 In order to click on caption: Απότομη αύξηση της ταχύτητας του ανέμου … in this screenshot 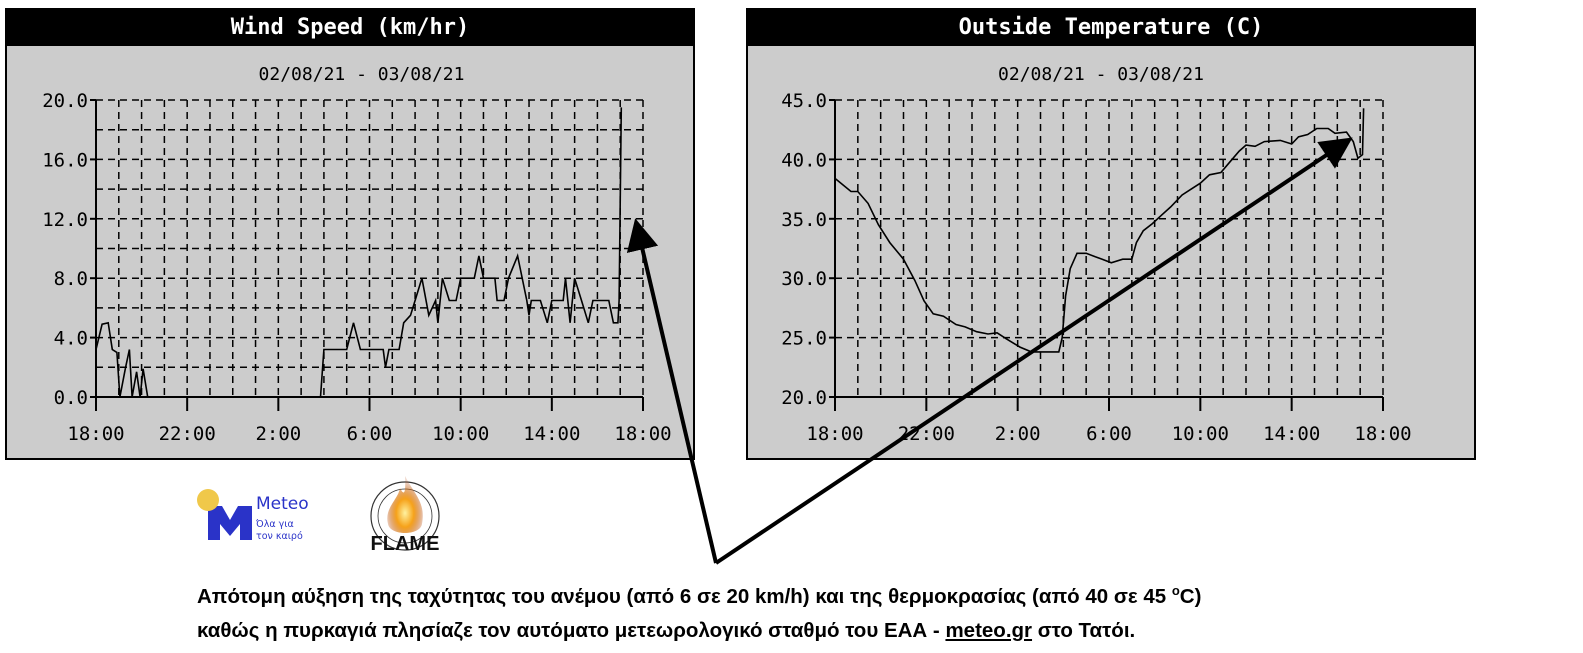, I will do `click(699, 611)`.